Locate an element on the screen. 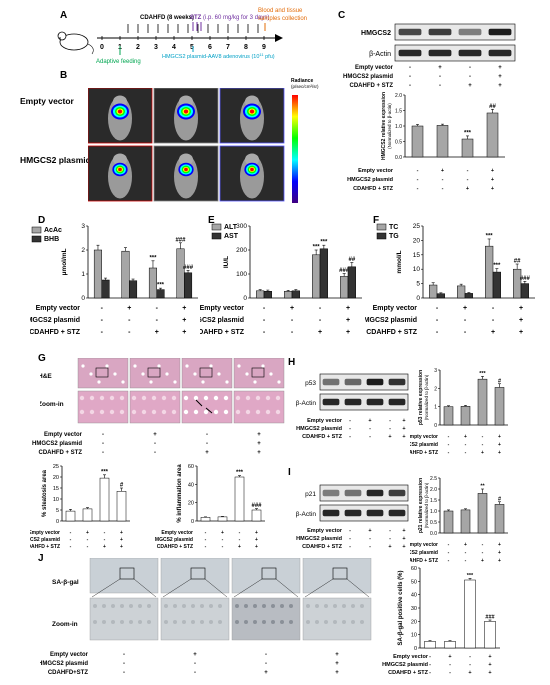 The height and width of the screenshot is (685, 550). y-tick-label: 1 is located at coordinates (435, 408).